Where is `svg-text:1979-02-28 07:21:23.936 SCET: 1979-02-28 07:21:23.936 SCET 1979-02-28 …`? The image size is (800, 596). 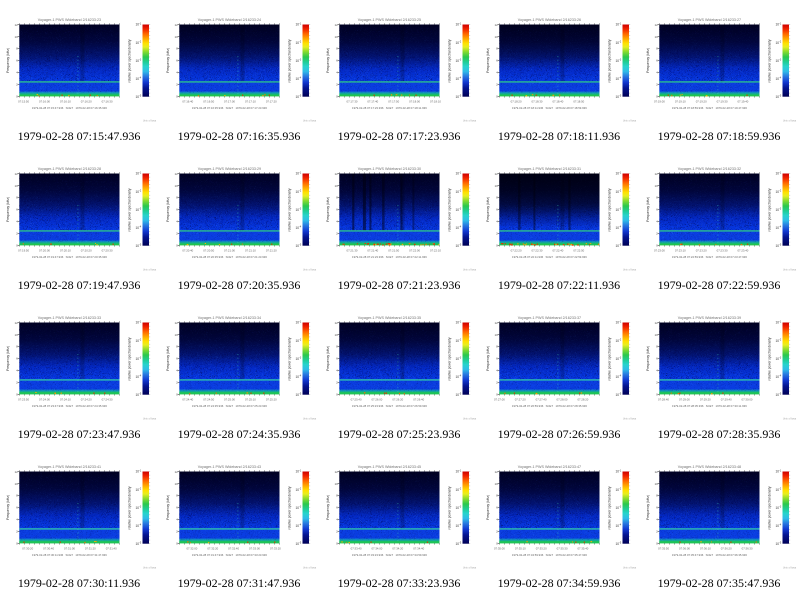
svg-text:1979-02-28 07:21:23.936 SCET: 1979-02-28 07:21:23.936 SCET 1979-02-28 … is located at coordinates (389, 257).